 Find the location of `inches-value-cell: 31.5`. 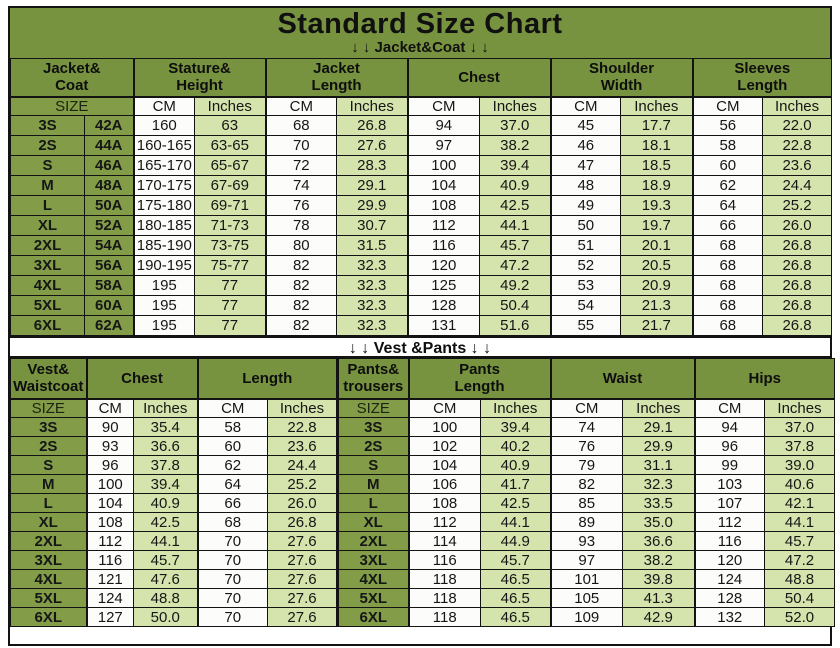

inches-value-cell: 31.5 is located at coordinates (372, 245).